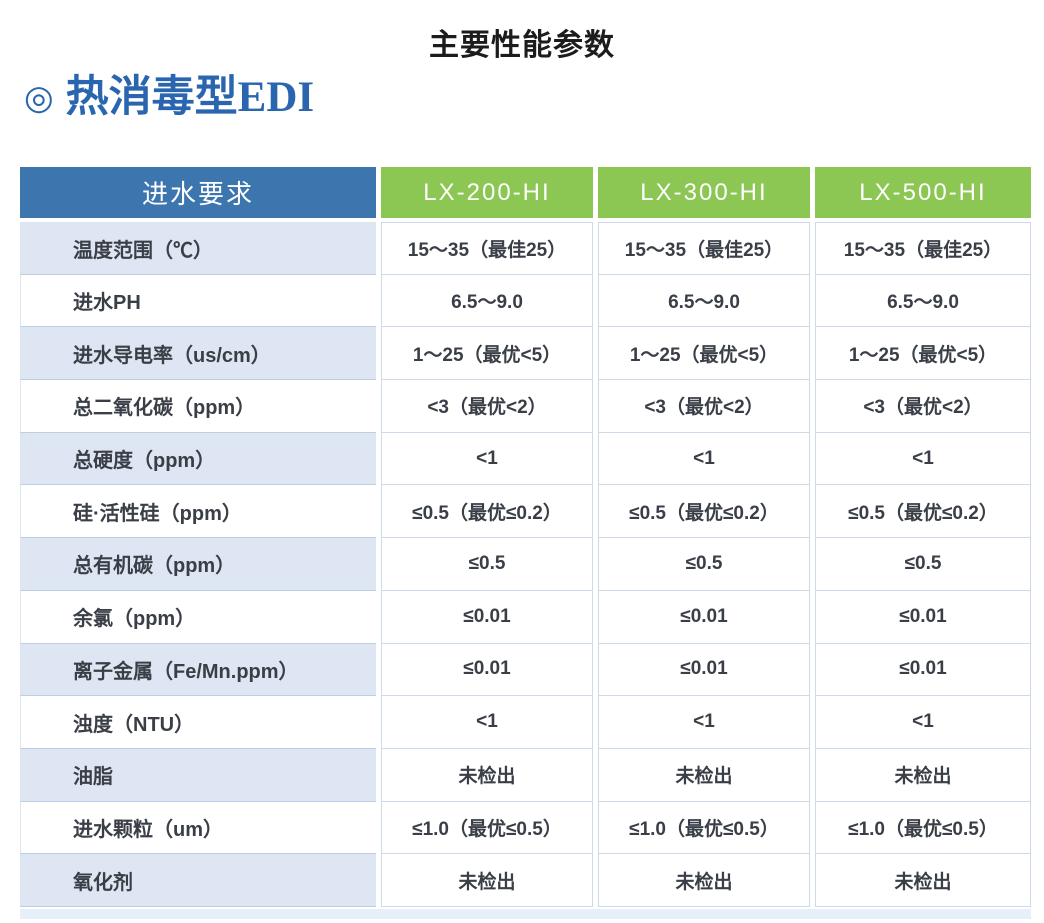 This screenshot has height=923, width=1044. Describe the element at coordinates (522, 45) in the screenshot. I see `page-title: 主要性能参数` at that location.